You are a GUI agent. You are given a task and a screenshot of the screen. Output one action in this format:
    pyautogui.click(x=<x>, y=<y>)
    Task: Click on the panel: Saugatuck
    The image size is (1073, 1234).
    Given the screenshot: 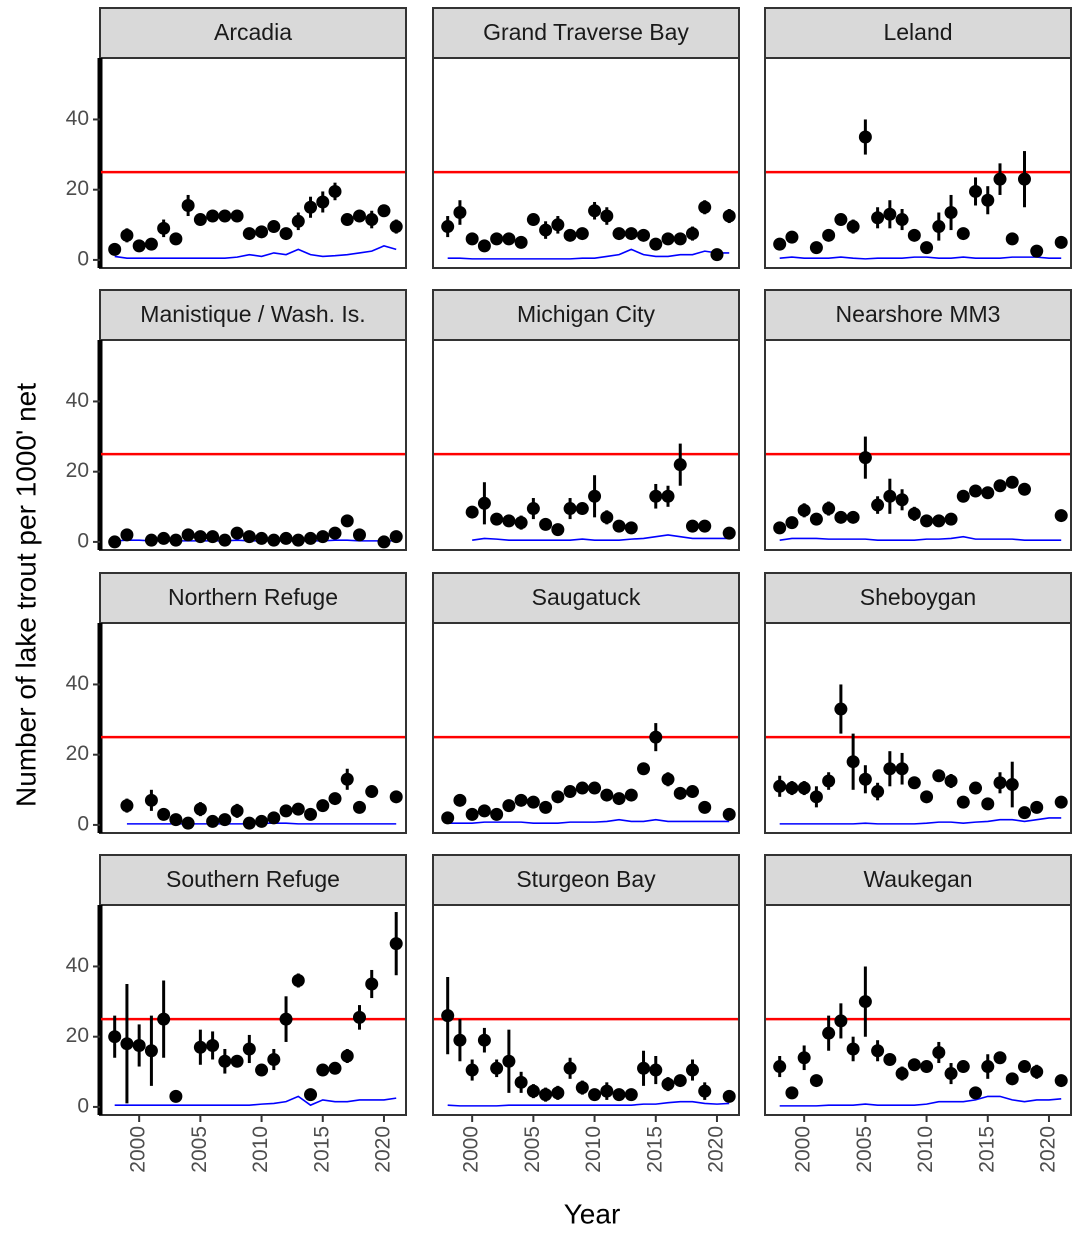 What is the action you would take?
    pyautogui.click(x=586, y=703)
    